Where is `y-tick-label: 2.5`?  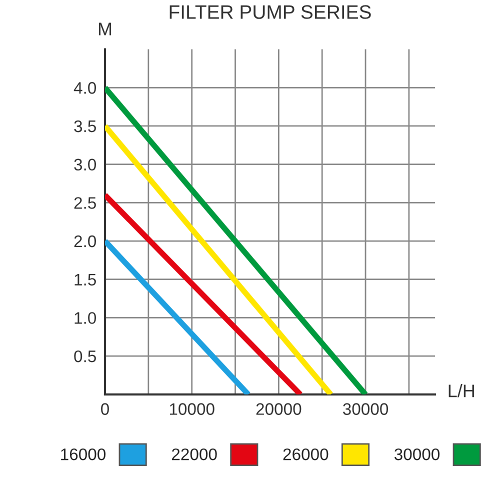 y-tick-label: 2.5 is located at coordinates (85, 203).